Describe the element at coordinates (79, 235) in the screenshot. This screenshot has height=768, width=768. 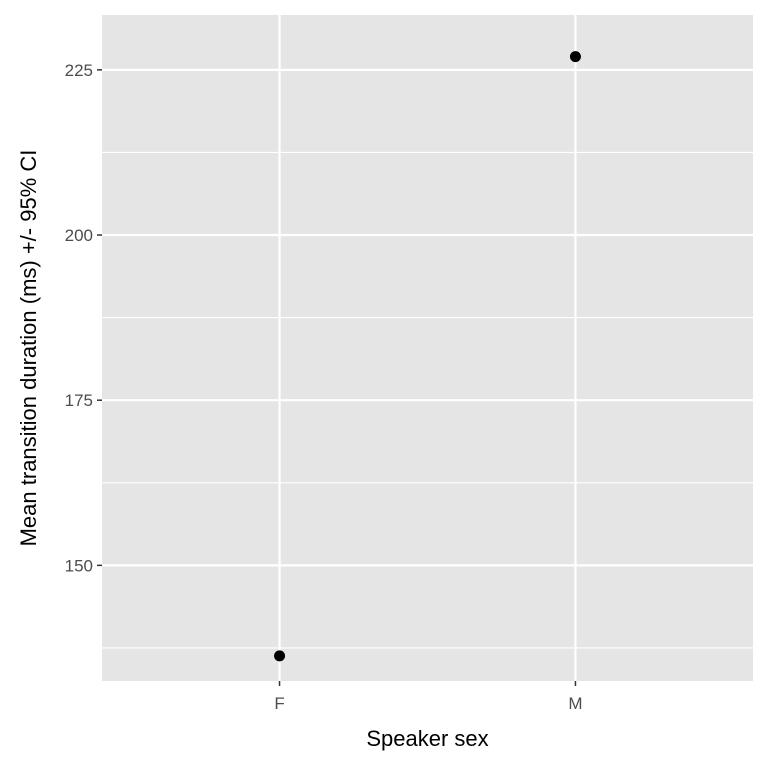
I see `y-tick-label: 200` at that location.